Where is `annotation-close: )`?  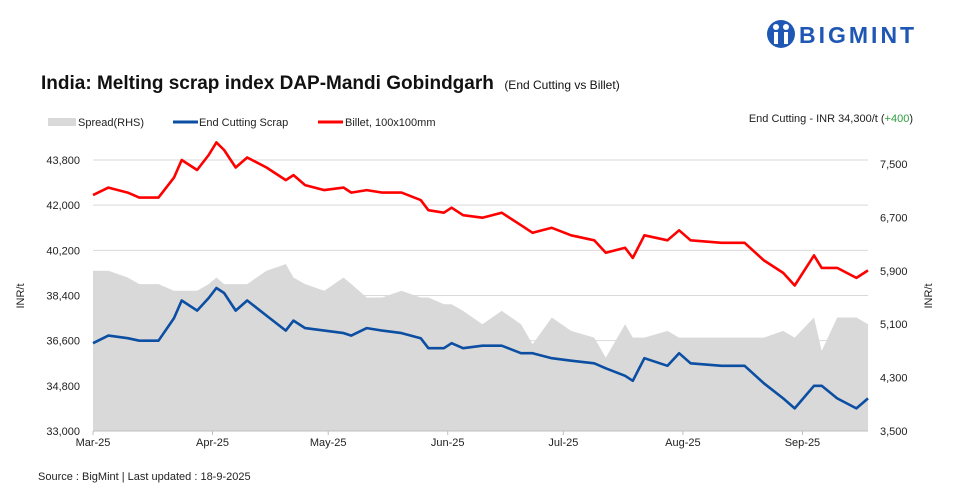 annotation-close: ) is located at coordinates (911, 119).